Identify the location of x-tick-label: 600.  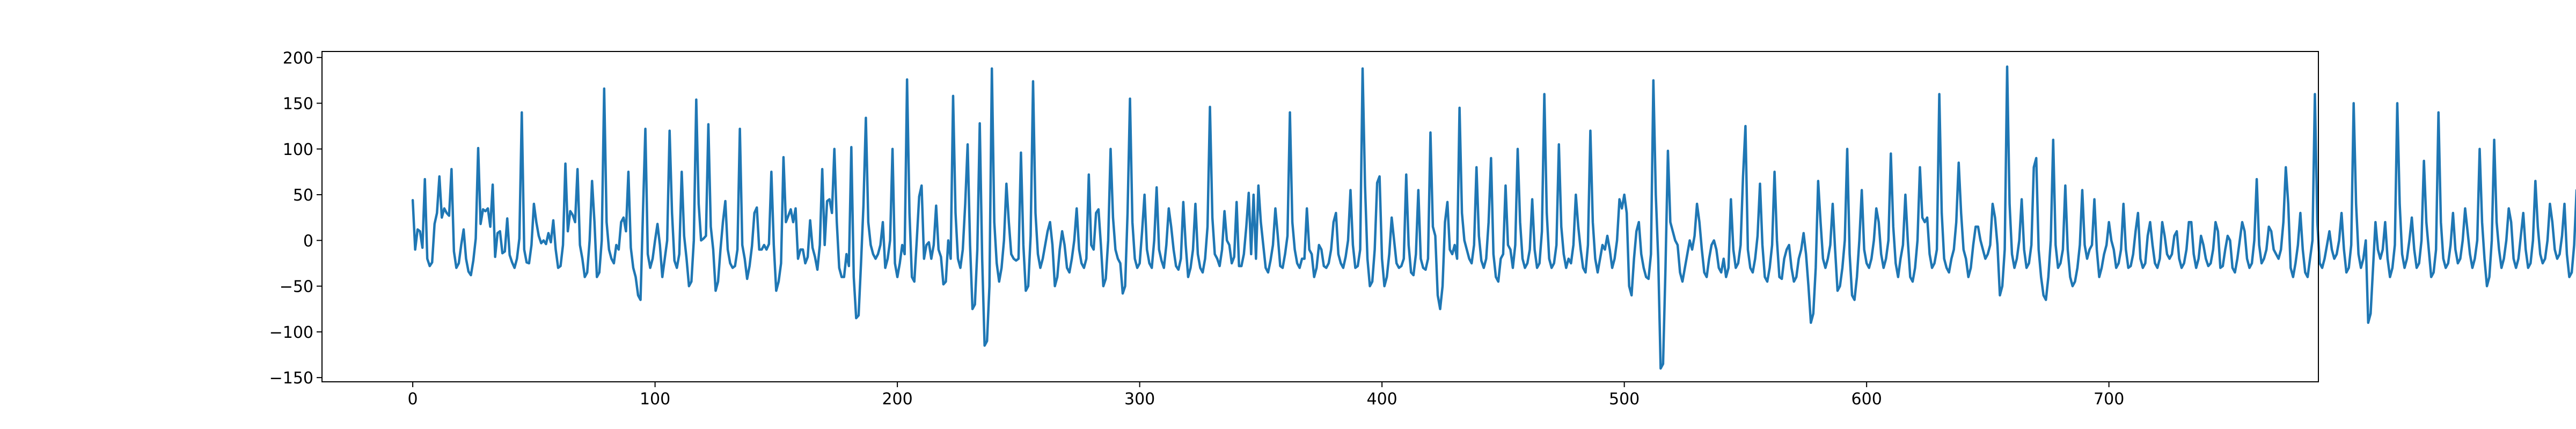
(1866, 399).